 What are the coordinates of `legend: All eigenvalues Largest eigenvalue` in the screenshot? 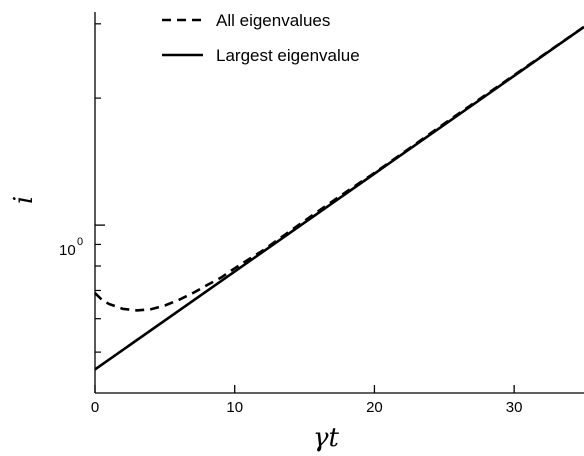 It's located at (261, 38).